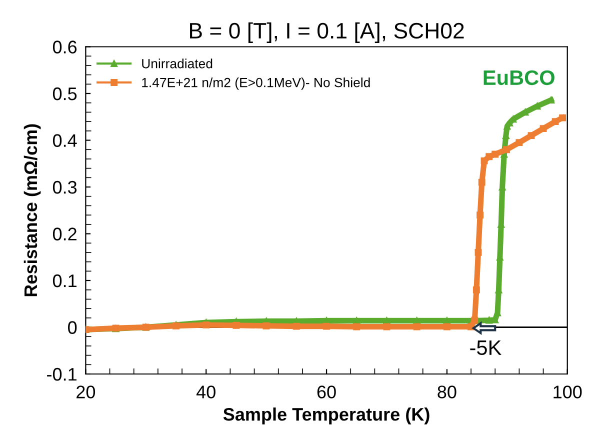 The height and width of the screenshot is (425, 591). Describe the element at coordinates (327, 33) in the screenshot. I see `chart-title: B = 0 [T], I = 0.1 [A], SCH02` at that location.